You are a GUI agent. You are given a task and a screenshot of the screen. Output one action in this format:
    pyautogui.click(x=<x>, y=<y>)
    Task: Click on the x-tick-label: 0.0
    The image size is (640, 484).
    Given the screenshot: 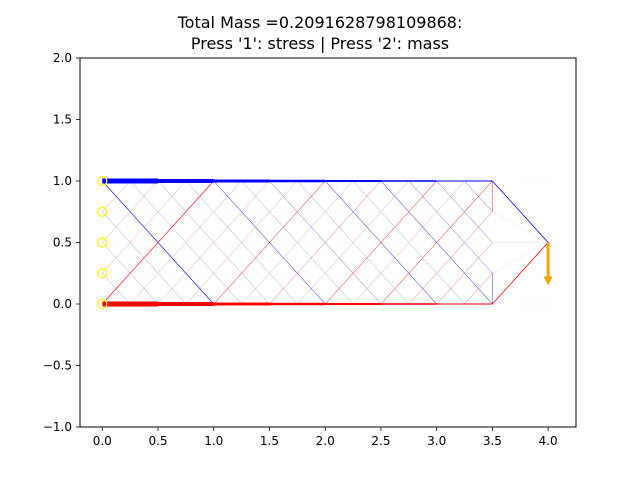 What is the action you would take?
    pyautogui.click(x=102, y=441)
    